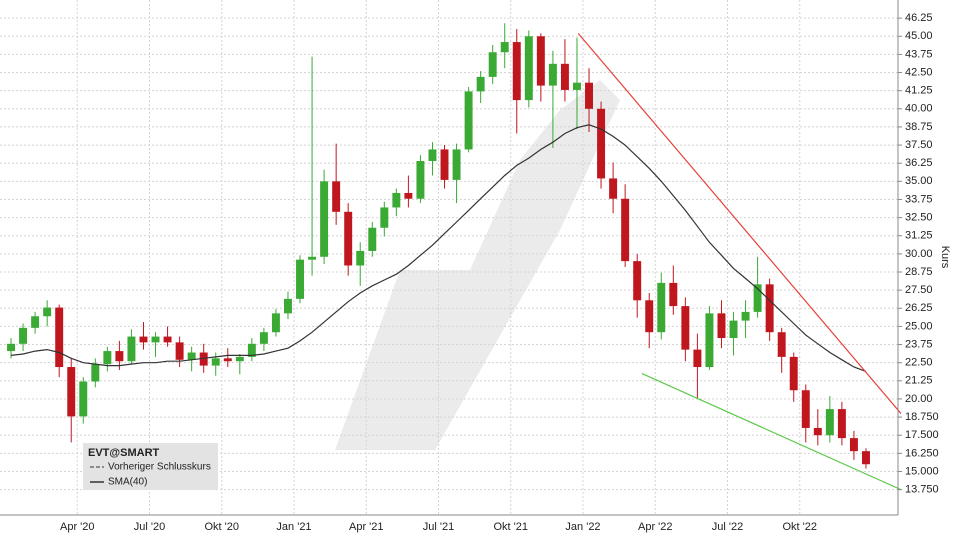 This screenshot has height=540, width=960. I want to click on y-tick-label: 41.25, so click(919, 91).